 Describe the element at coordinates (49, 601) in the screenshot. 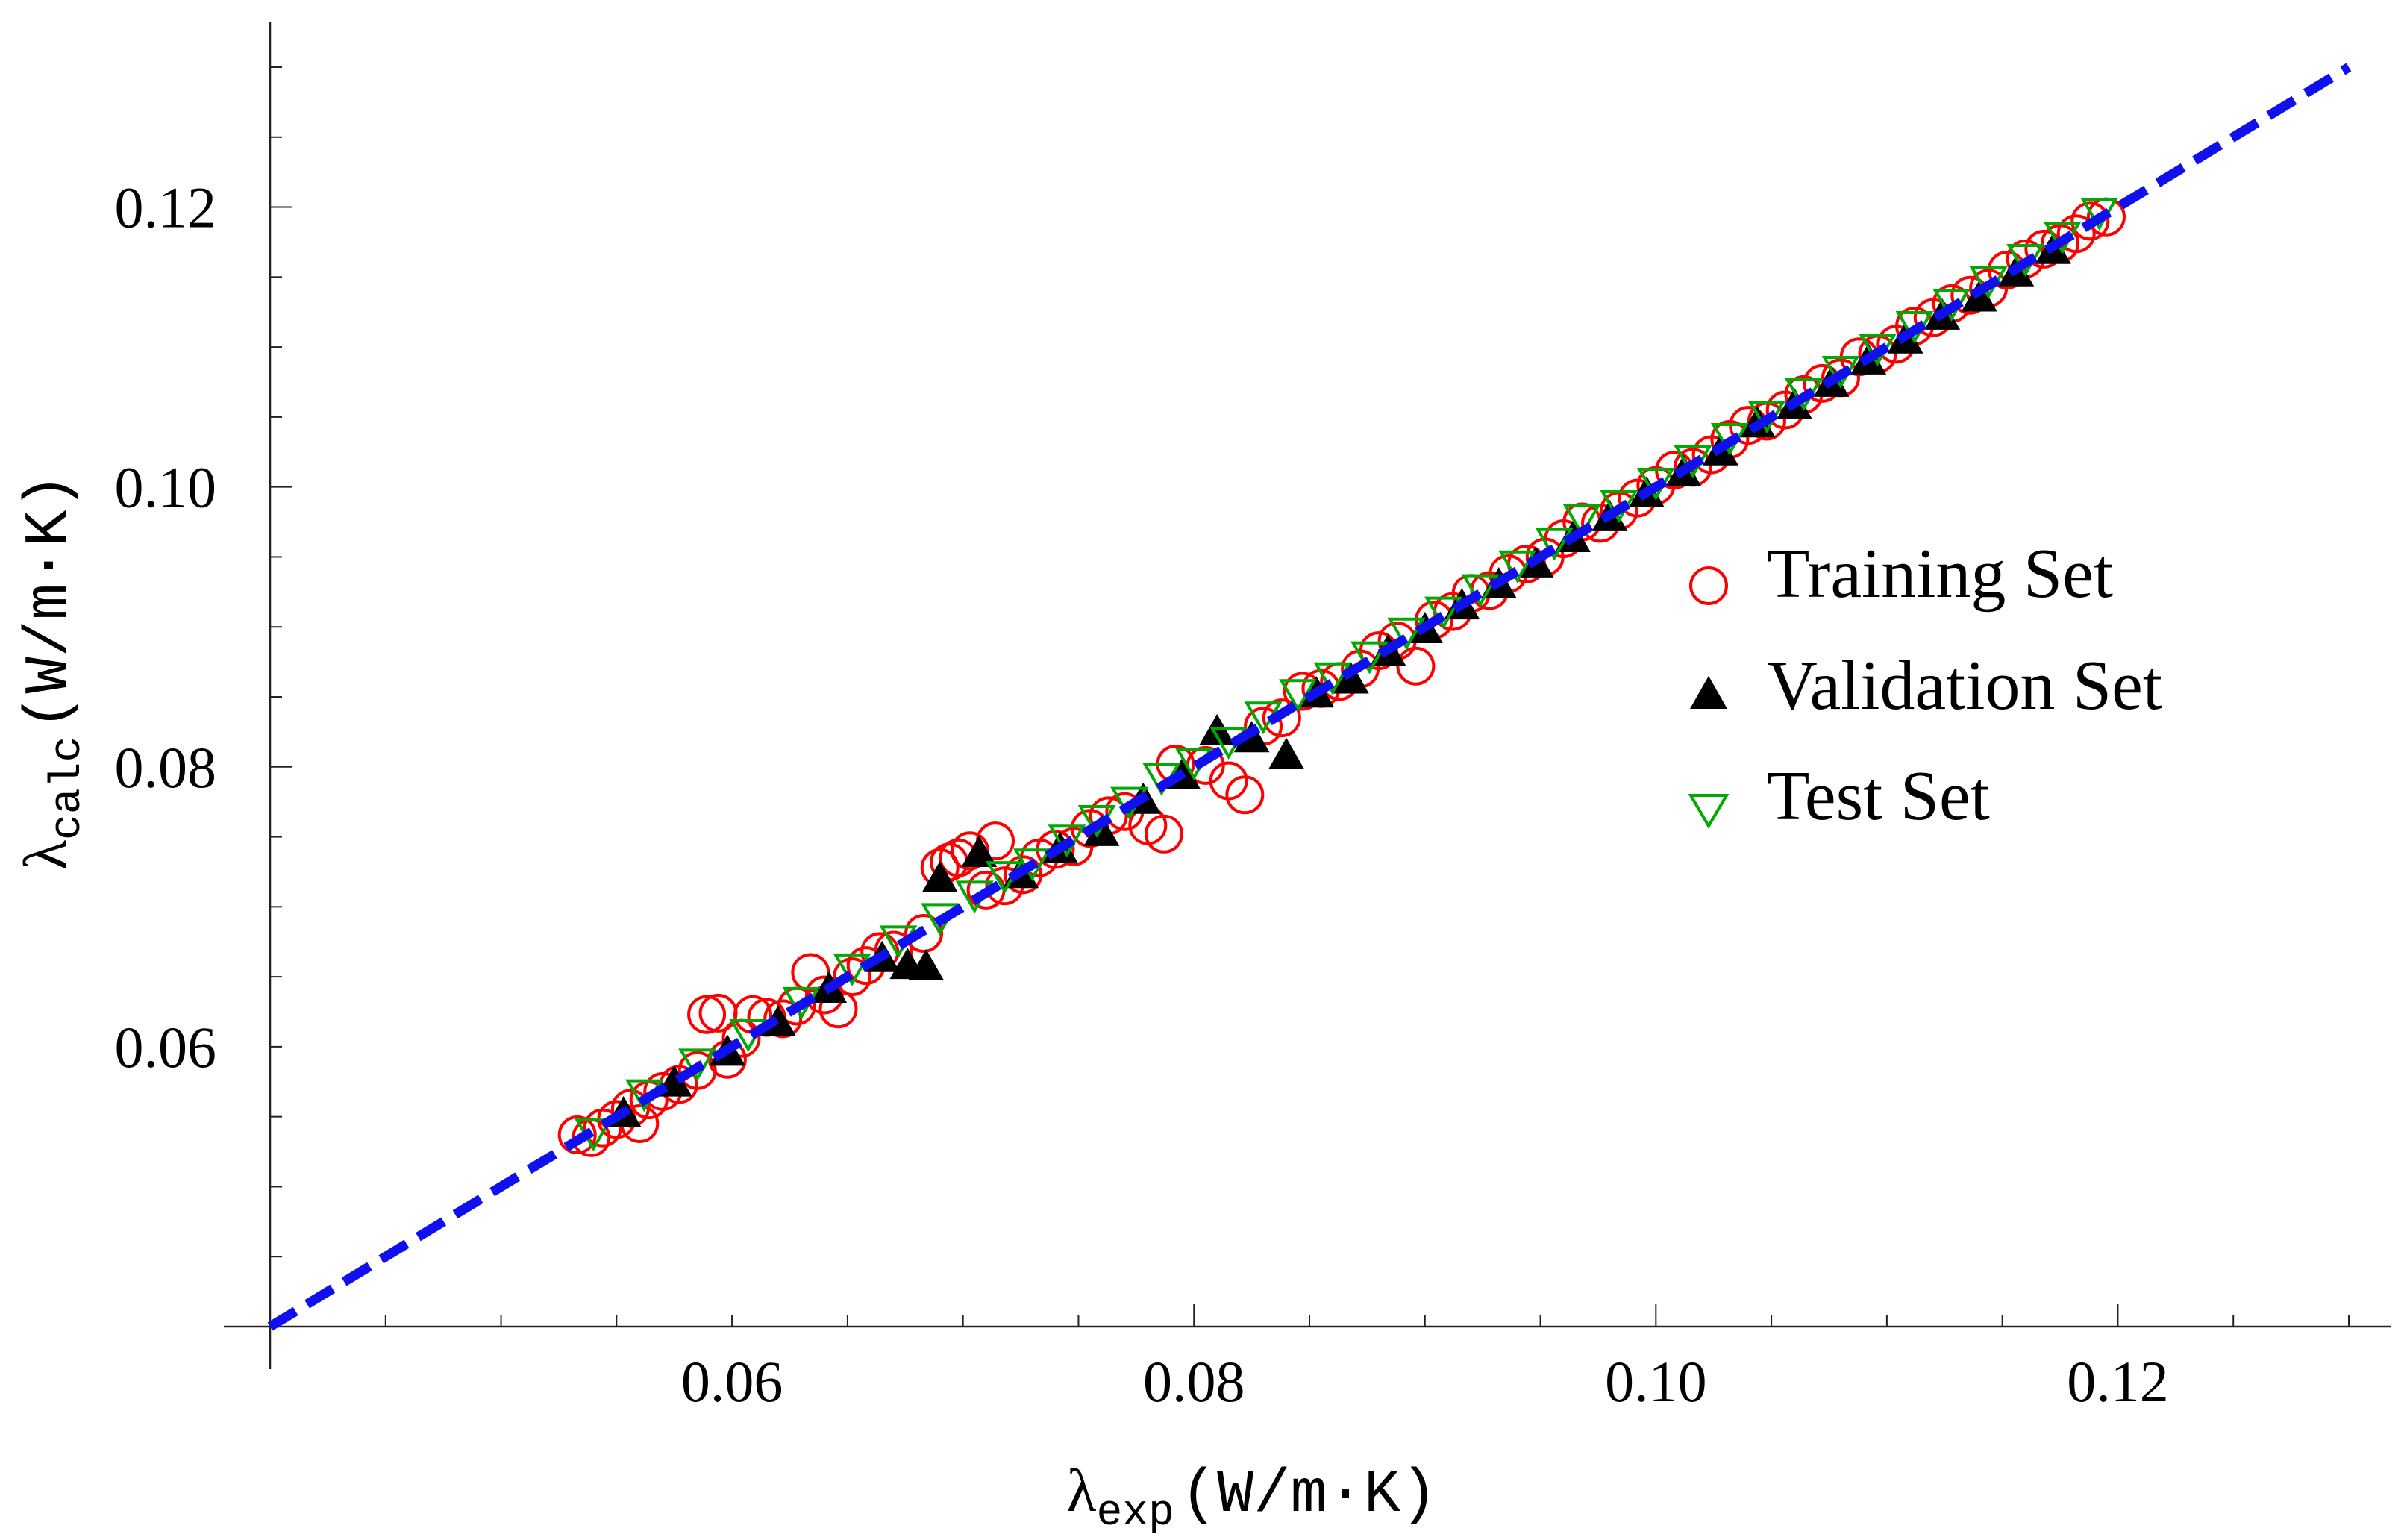

I see `y-axis-label-units: (W/m·K)` at that location.